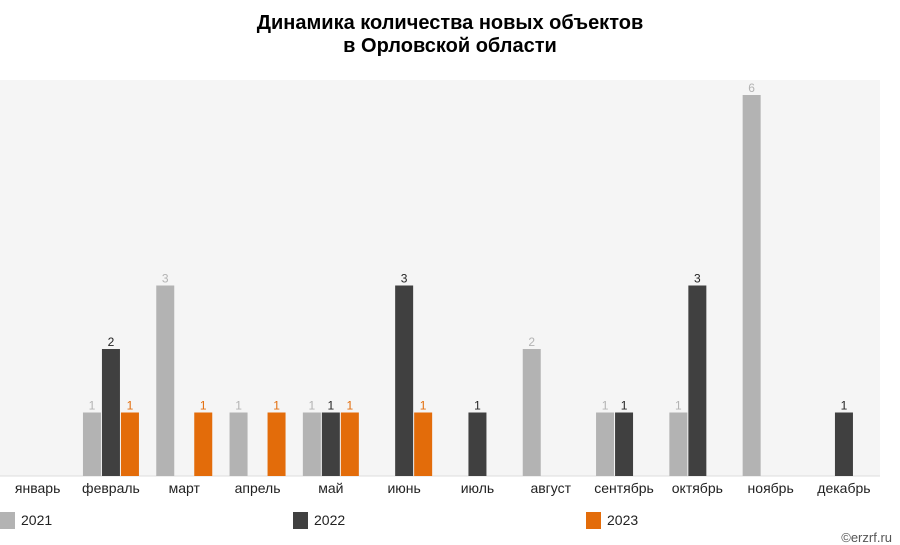  I want to click on legend-swatch-2022, so click(300, 520).